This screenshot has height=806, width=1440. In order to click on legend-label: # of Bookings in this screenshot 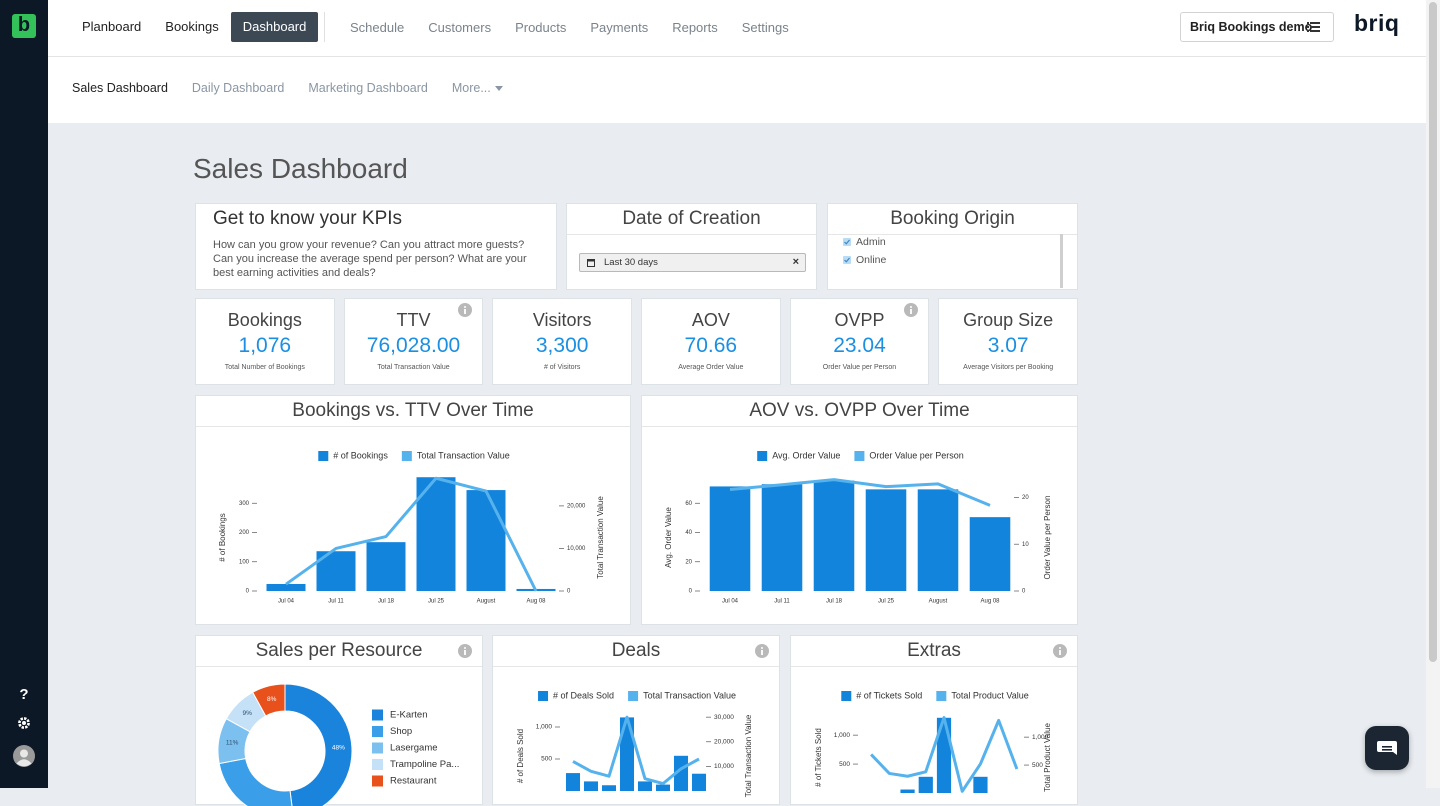, I will do `click(360, 455)`.